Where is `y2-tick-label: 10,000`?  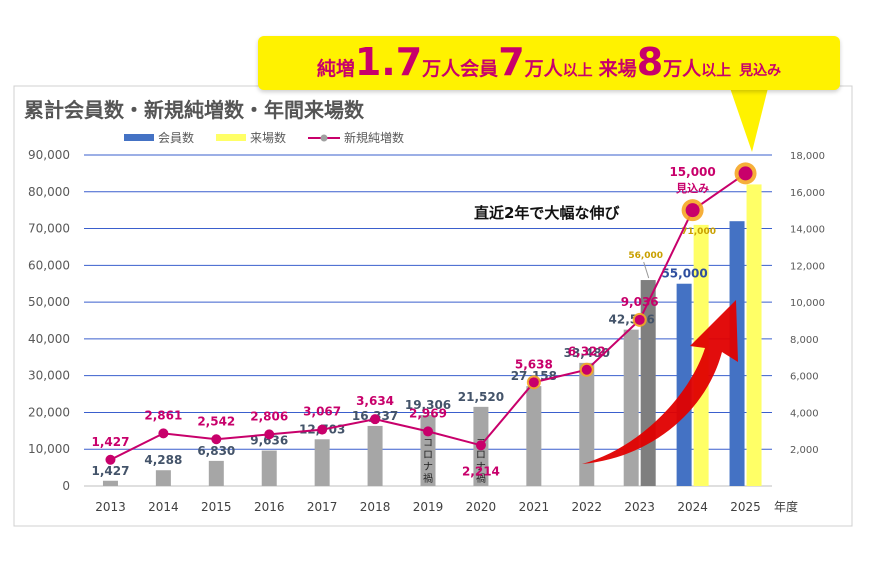 y2-tick-label: 10,000 is located at coordinates (807, 303).